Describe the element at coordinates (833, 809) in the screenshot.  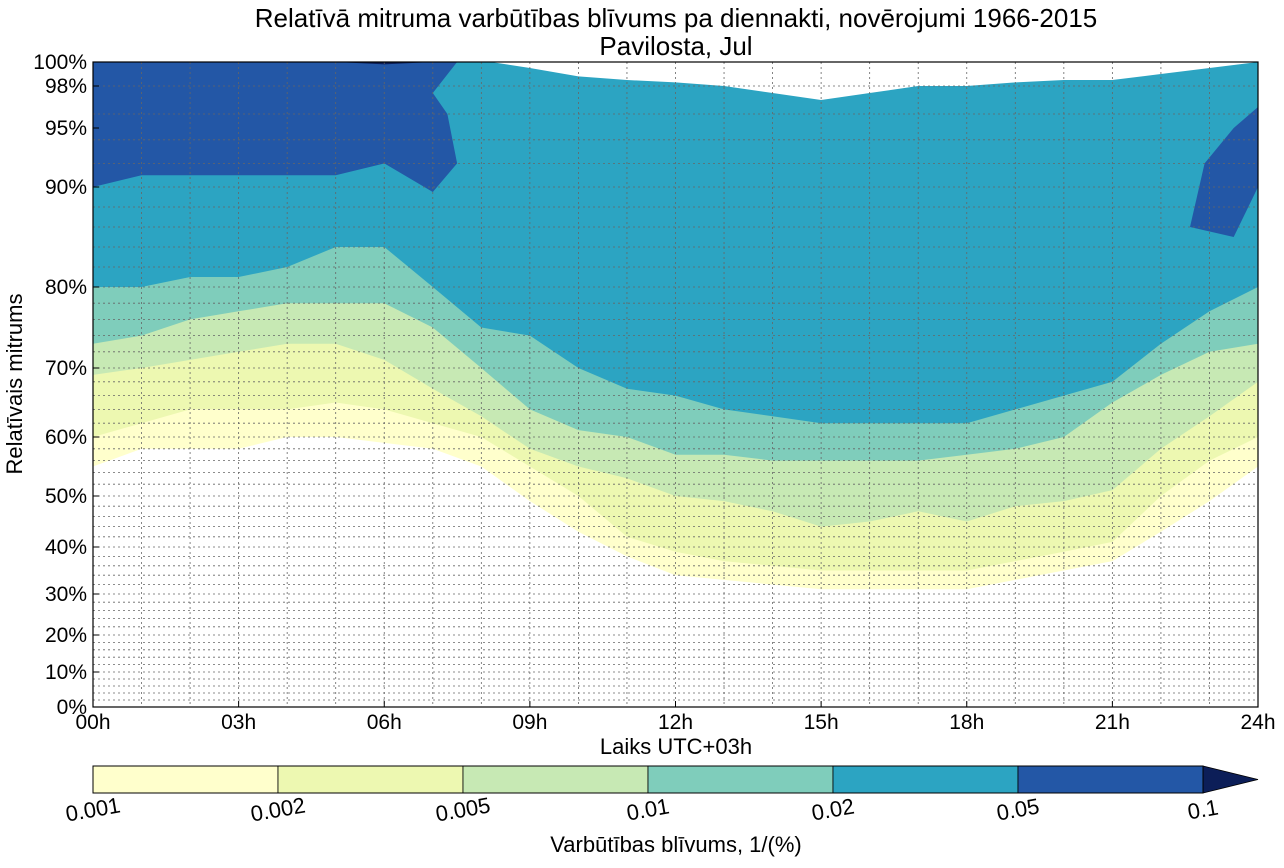
I see `colorbar-tick-label: 0.02` at that location.